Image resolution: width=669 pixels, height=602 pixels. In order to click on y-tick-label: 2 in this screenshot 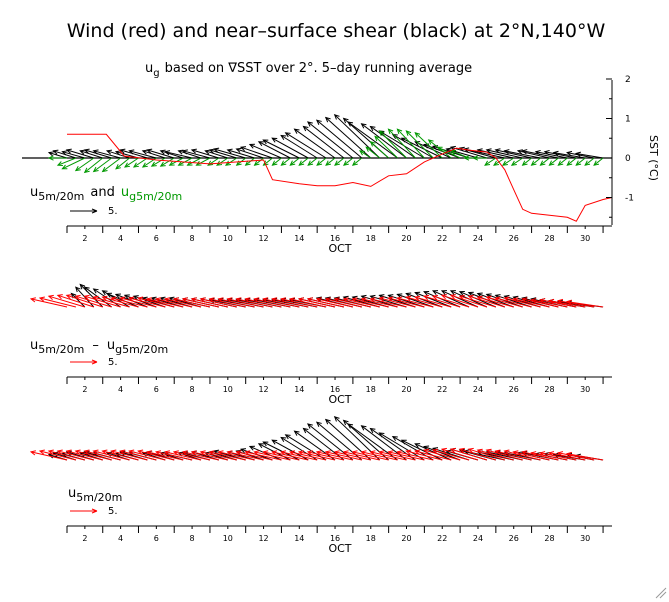, I will do `click(628, 80)`.